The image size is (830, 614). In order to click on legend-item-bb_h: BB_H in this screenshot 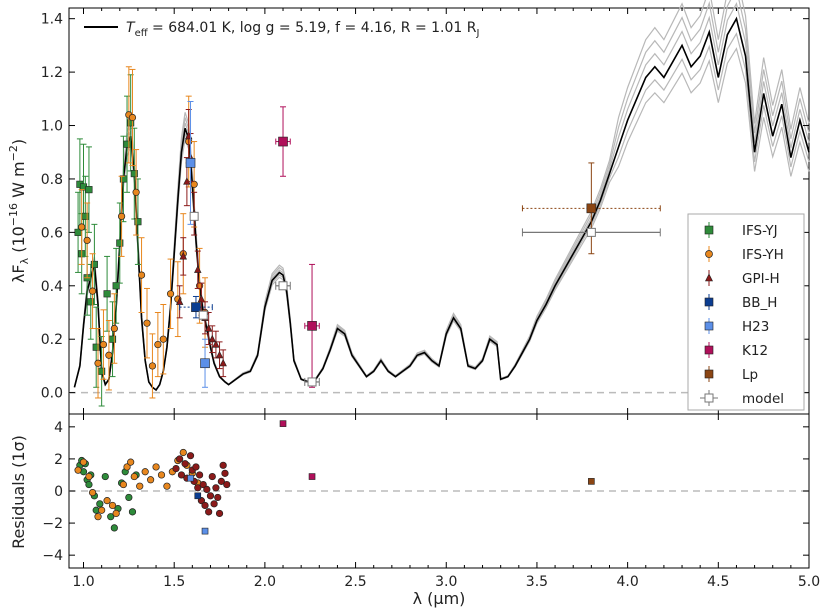, I will do `click(740, 302)`.